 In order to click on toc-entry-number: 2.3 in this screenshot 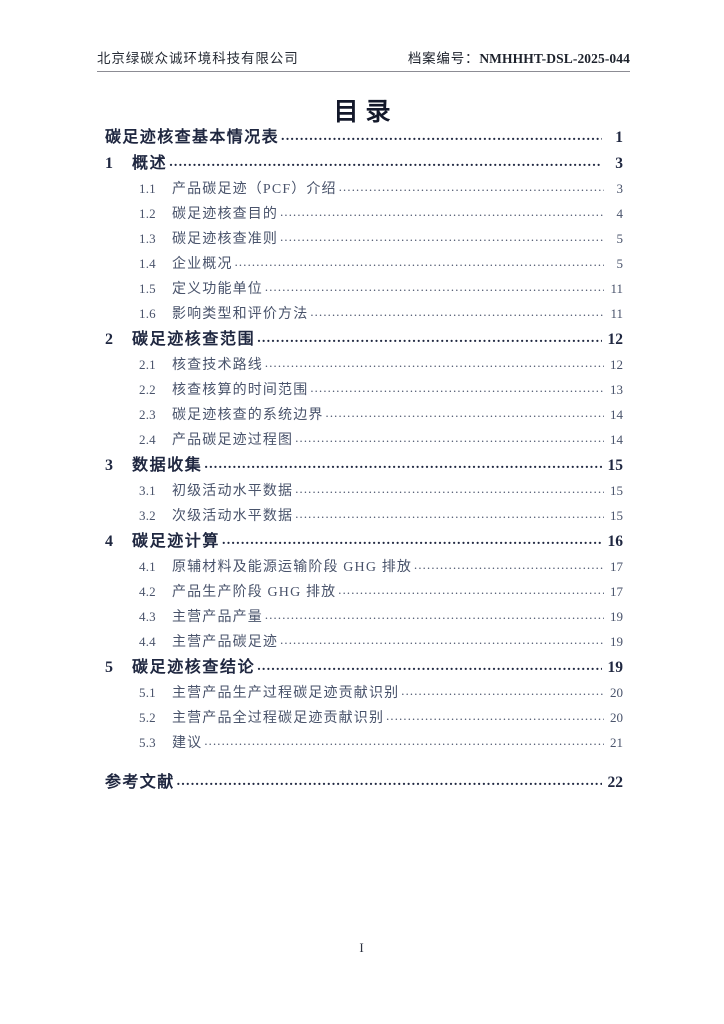, I will do `click(147, 414)`.